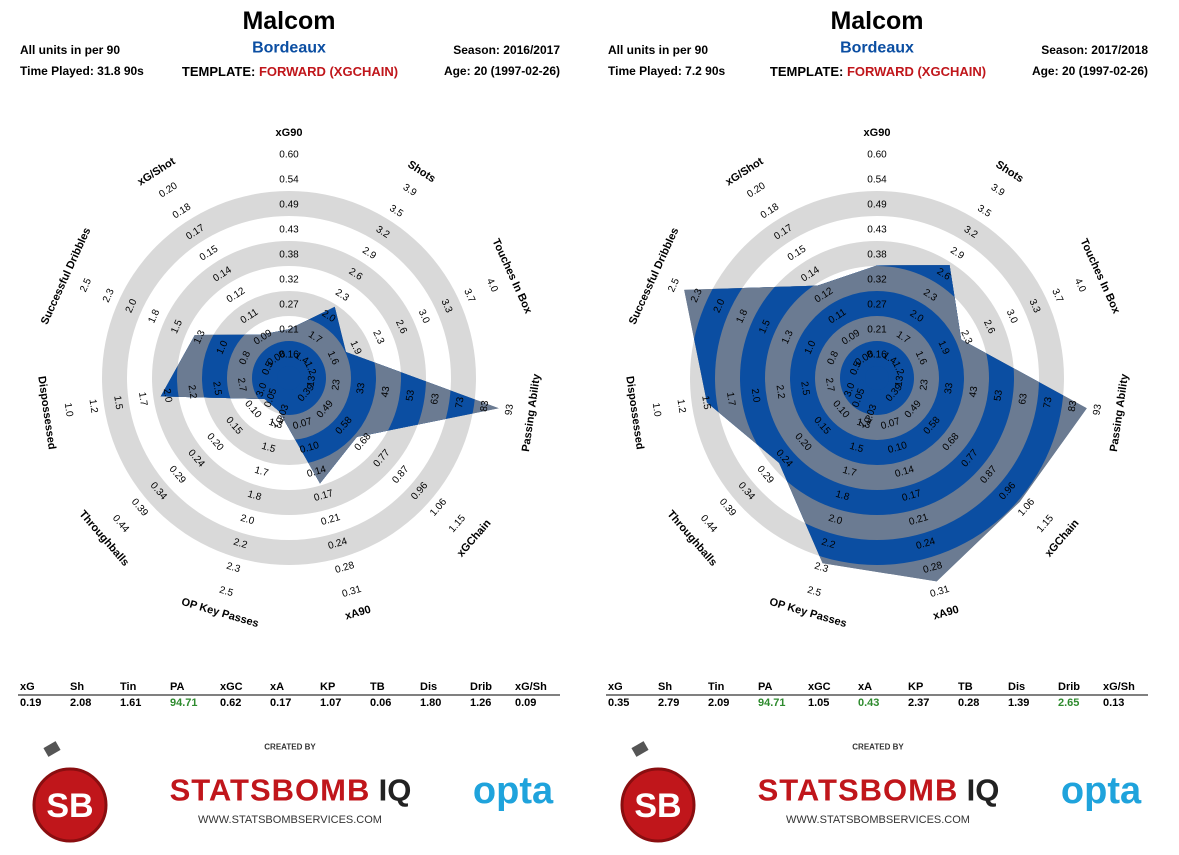 The width and height of the screenshot is (1179, 855). I want to click on season-label: Season: 2016/2017, so click(506, 50).